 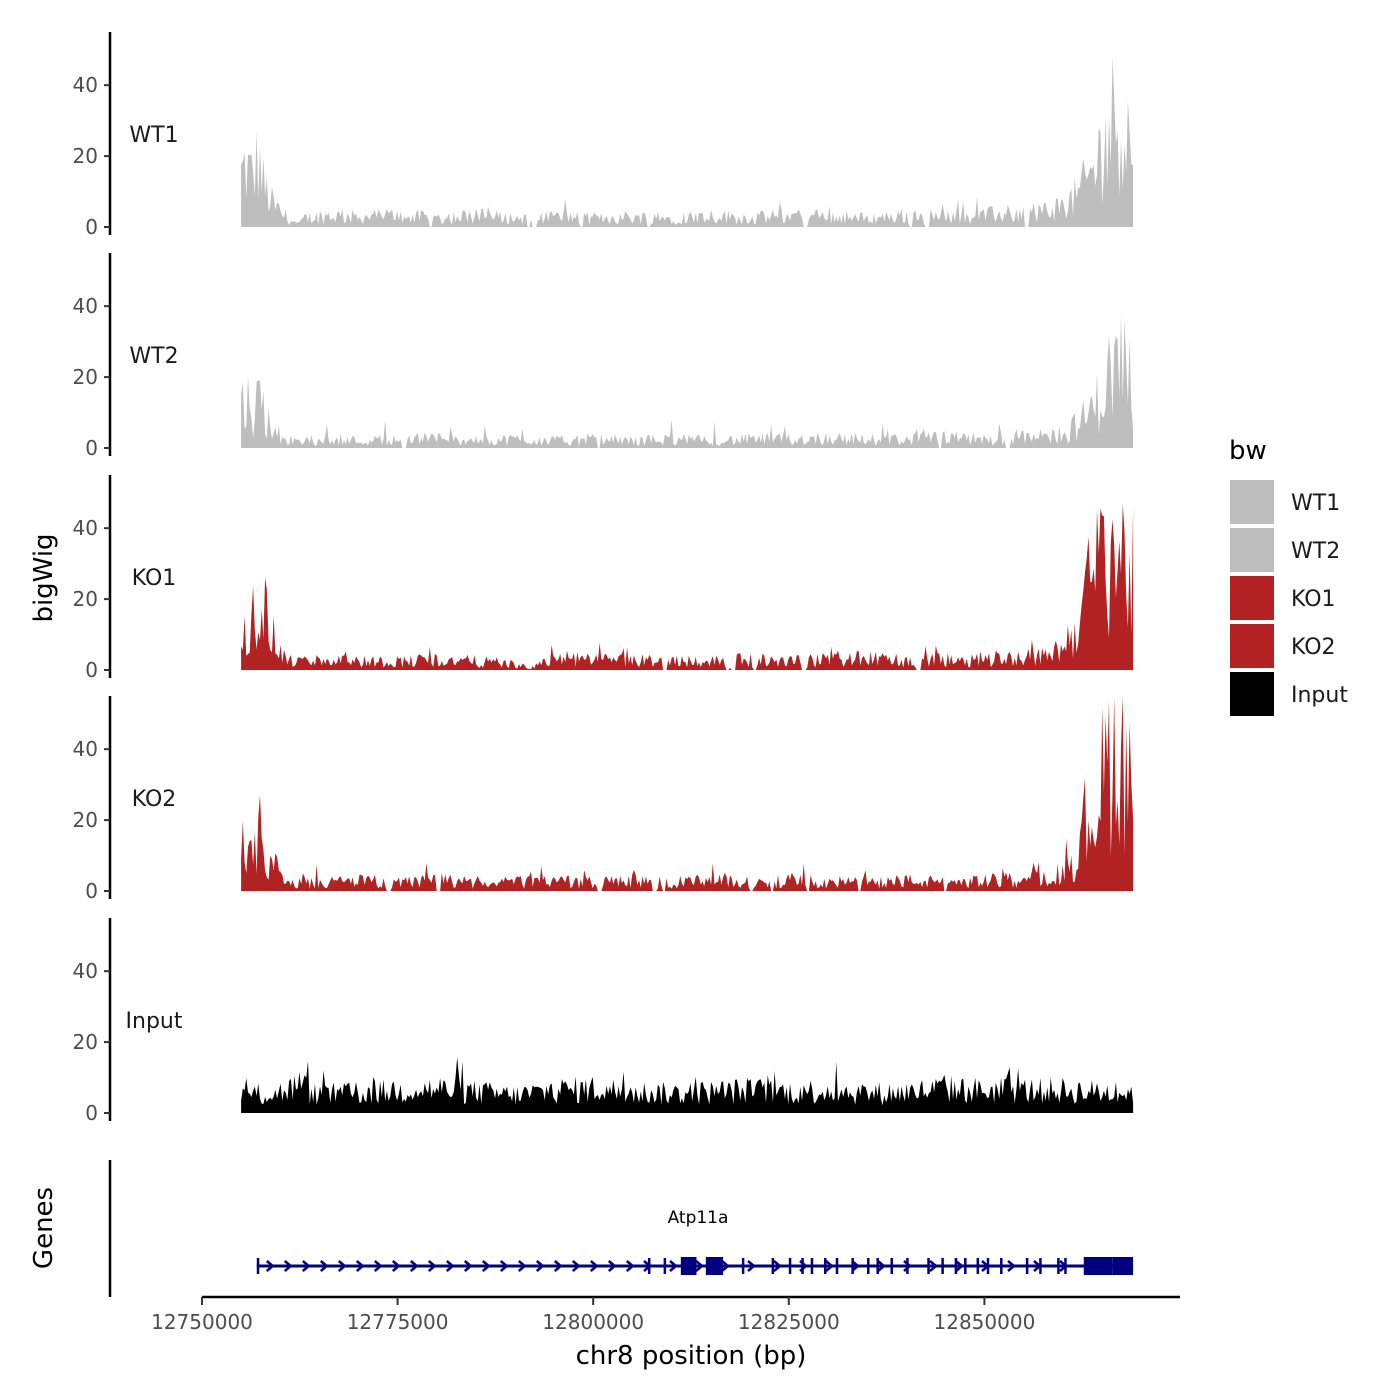 What do you see at coordinates (603, 1021) in the screenshot?
I see `track-input: 0 20 40 Input` at bounding box center [603, 1021].